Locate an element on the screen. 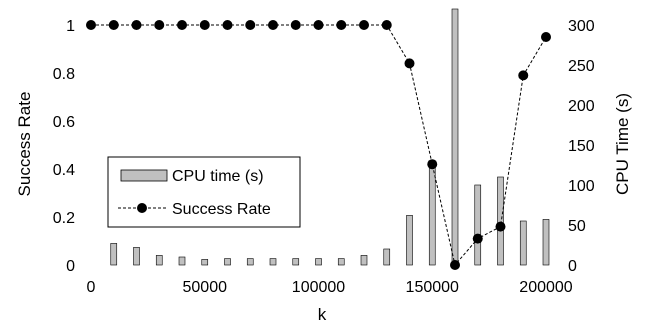 The image size is (649, 327). x-axis-ticks: 0 50000 100000 150000 200000 is located at coordinates (330, 287).